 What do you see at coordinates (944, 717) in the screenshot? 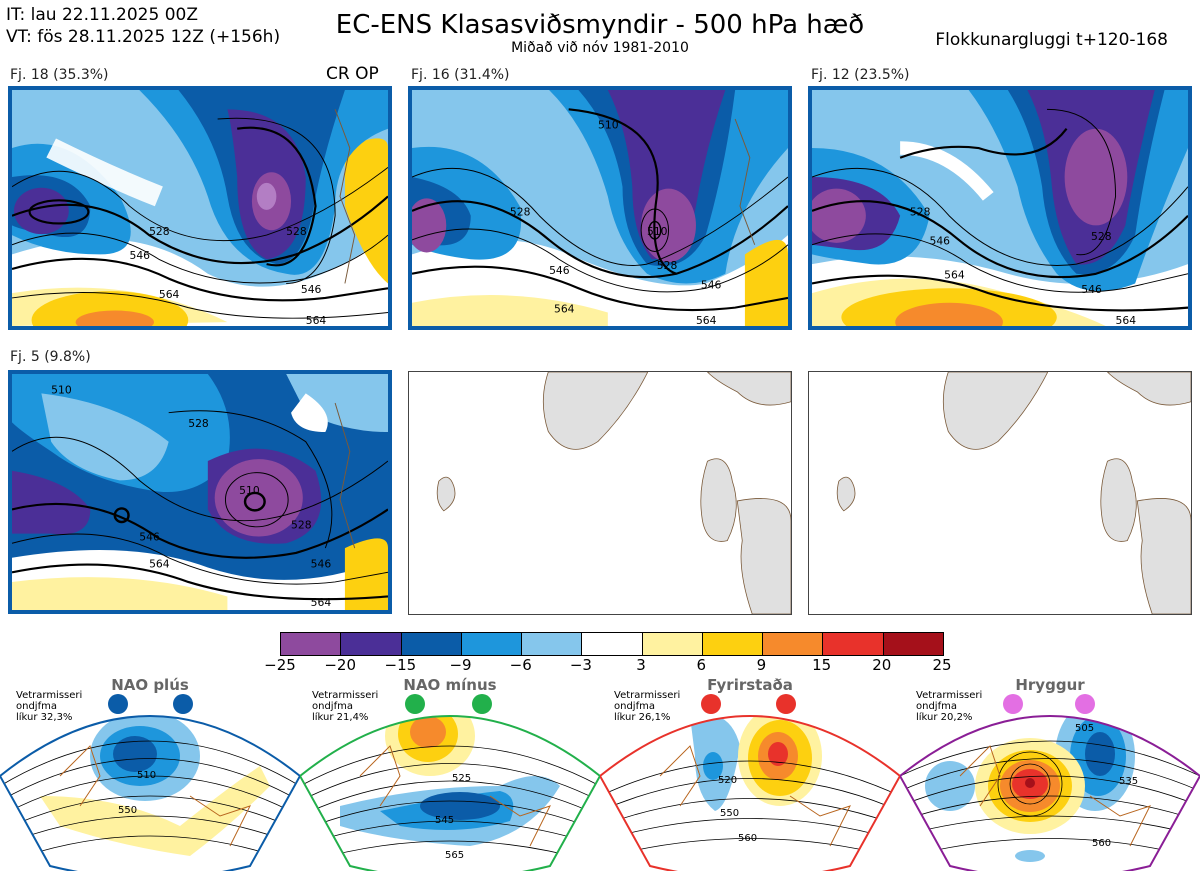
I see `regime-probability: líkur 20,2%` at bounding box center [944, 717].